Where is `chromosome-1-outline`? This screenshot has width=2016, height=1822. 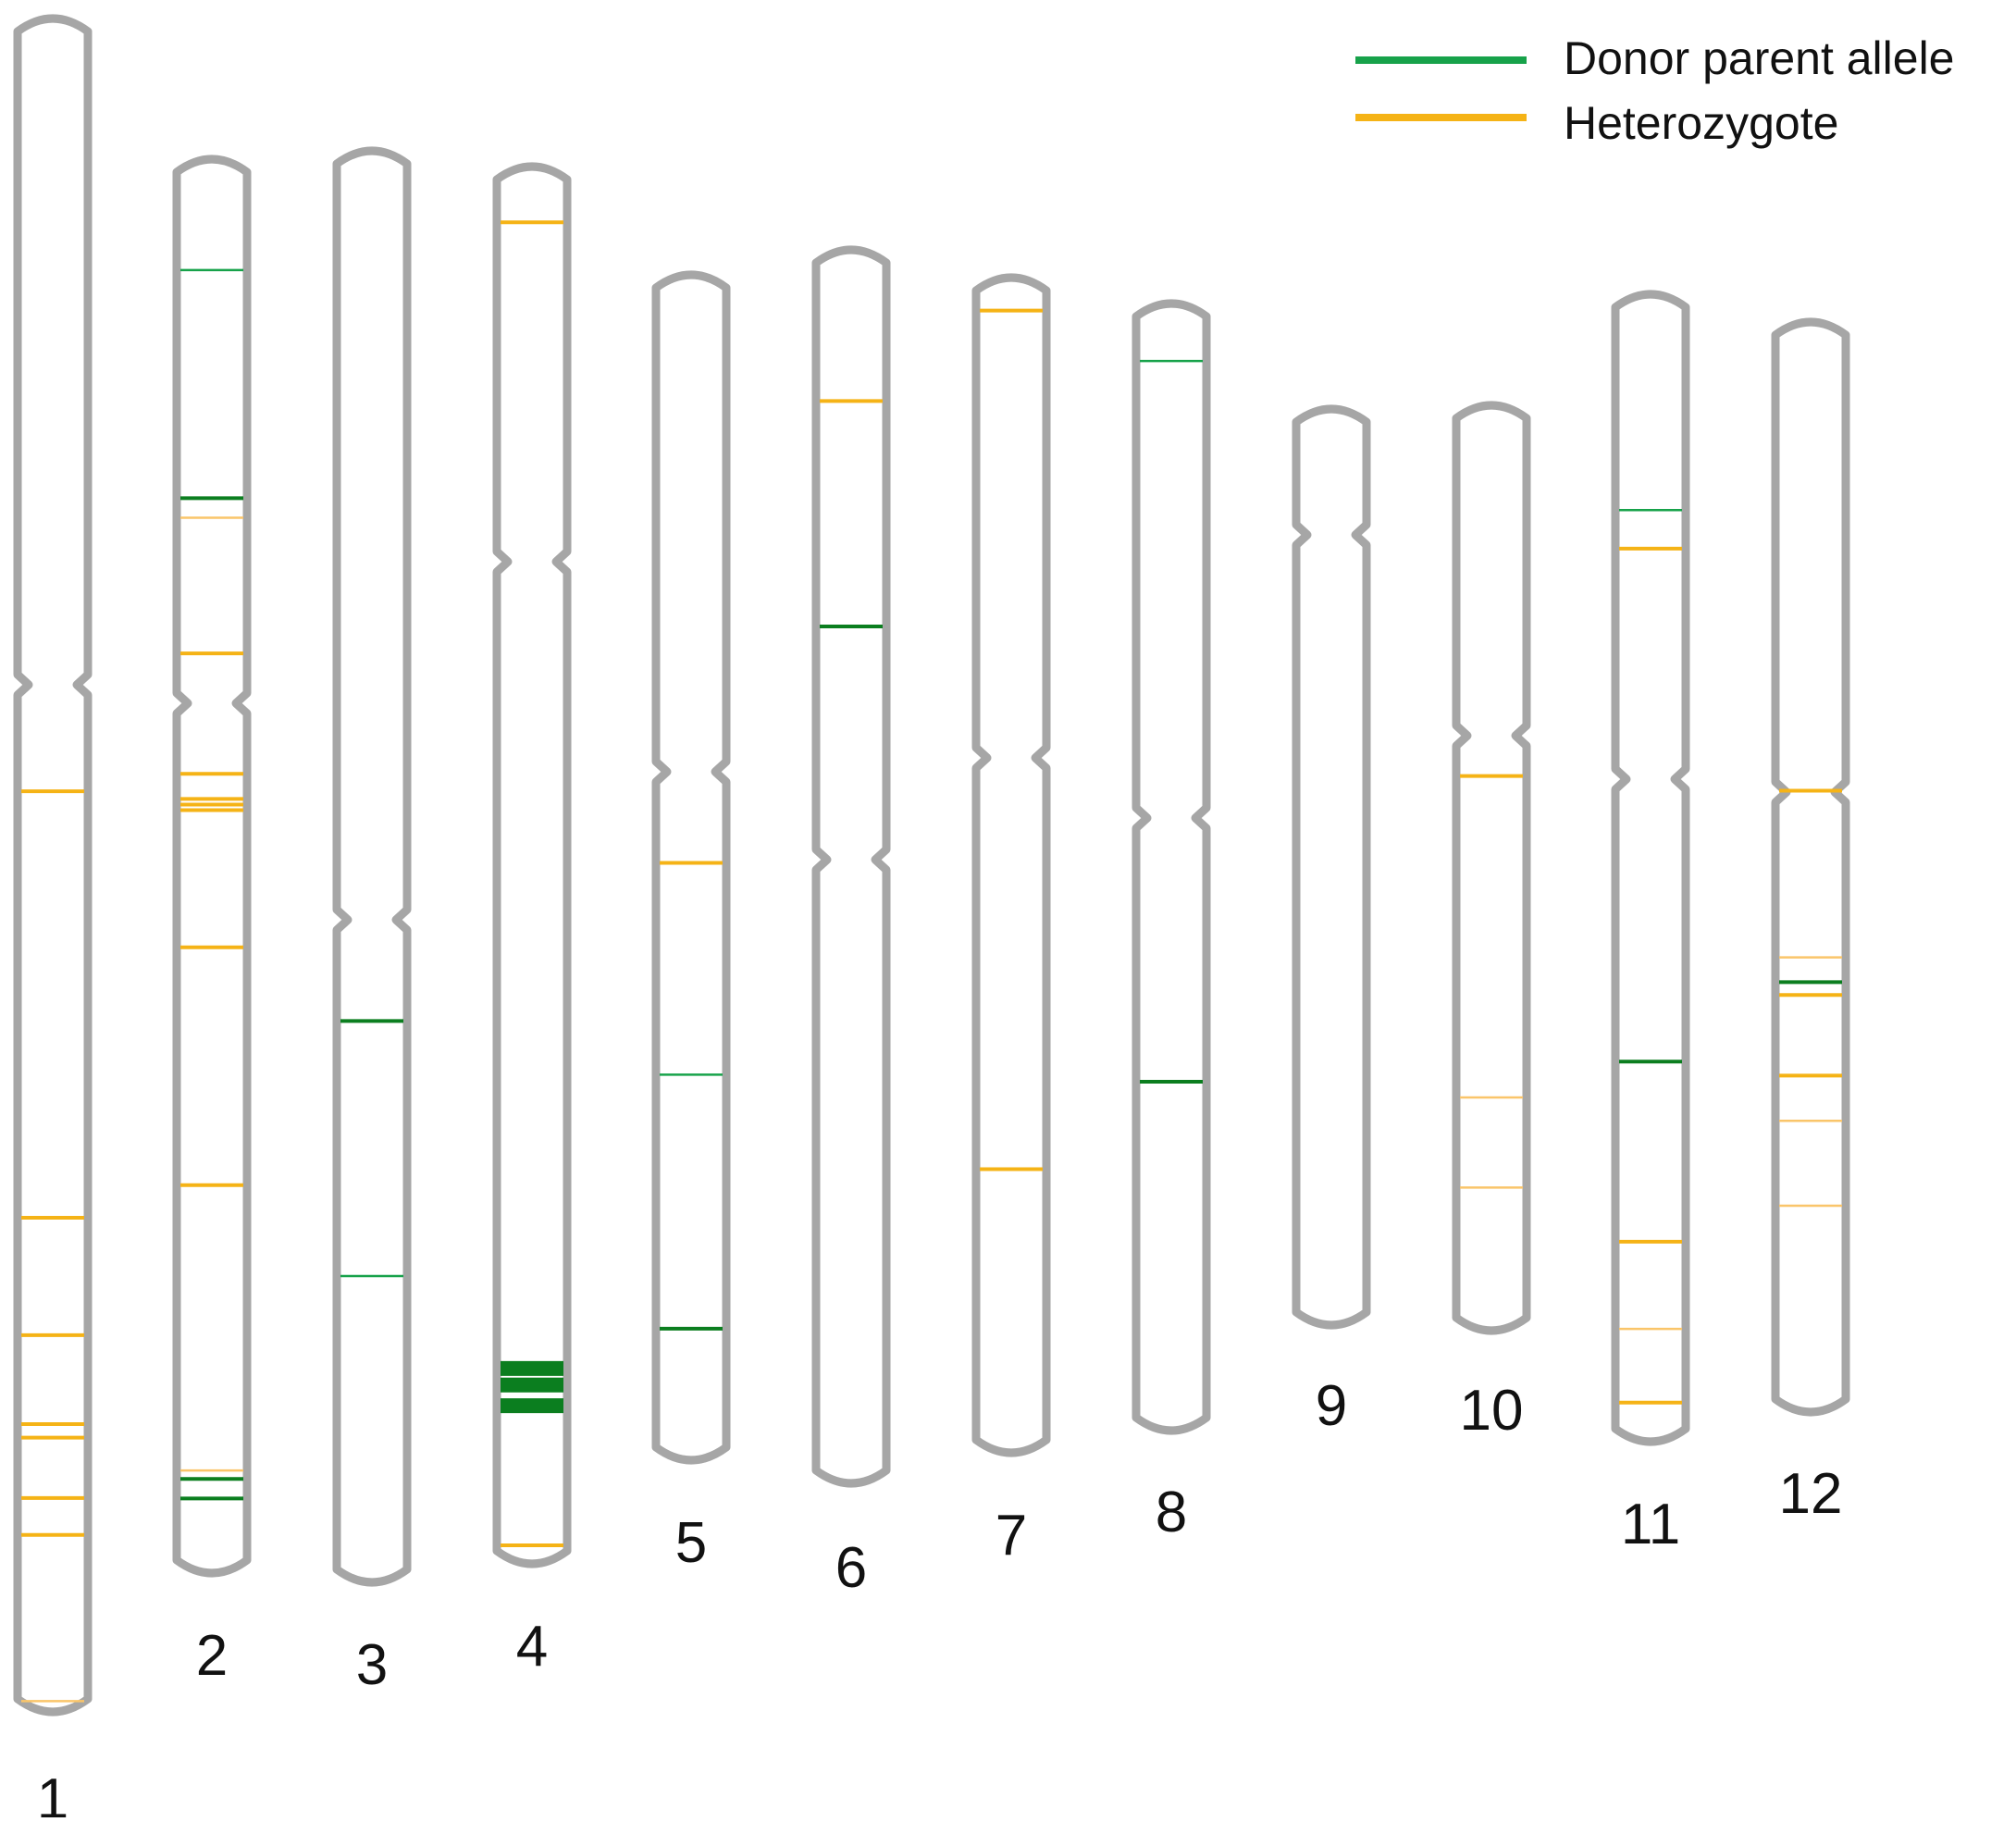 chromosome-1-outline is located at coordinates (53, 865).